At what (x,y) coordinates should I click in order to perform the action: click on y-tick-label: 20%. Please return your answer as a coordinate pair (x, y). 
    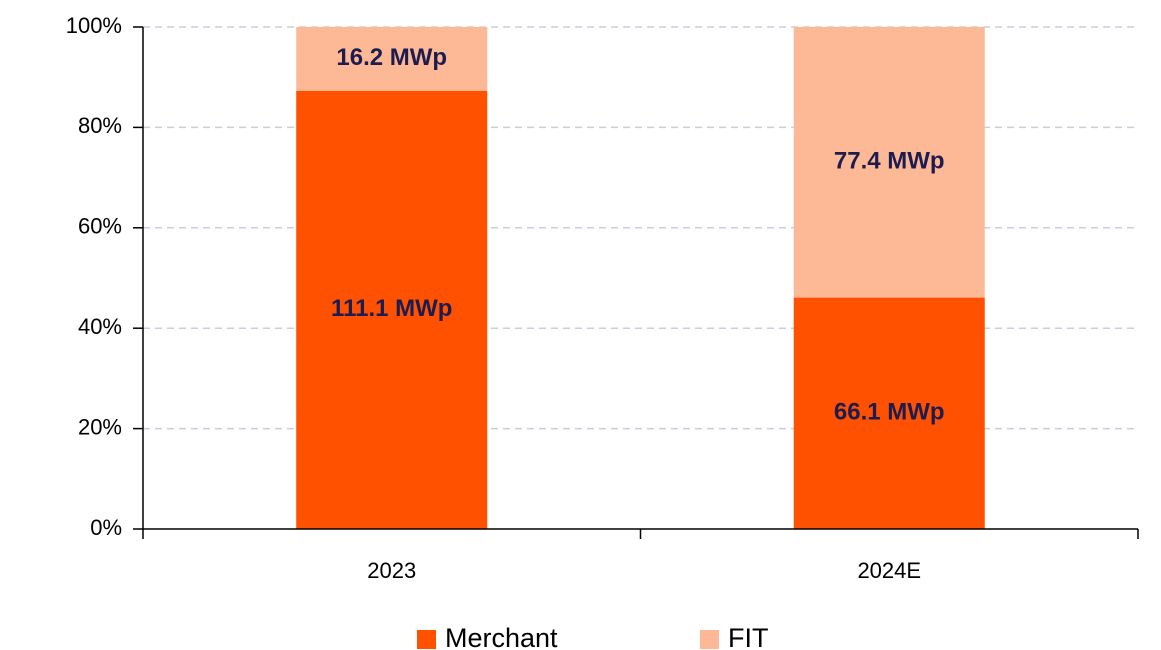
    Looking at the image, I should click on (100, 426).